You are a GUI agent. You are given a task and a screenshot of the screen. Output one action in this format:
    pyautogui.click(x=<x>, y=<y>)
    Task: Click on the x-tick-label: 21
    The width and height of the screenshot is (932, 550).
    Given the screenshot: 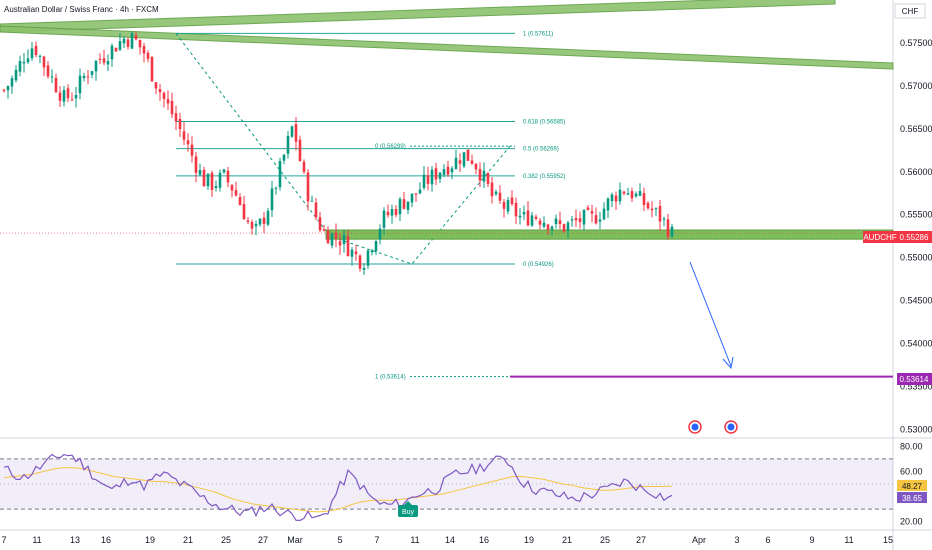 What is the action you would take?
    pyautogui.click(x=567, y=540)
    